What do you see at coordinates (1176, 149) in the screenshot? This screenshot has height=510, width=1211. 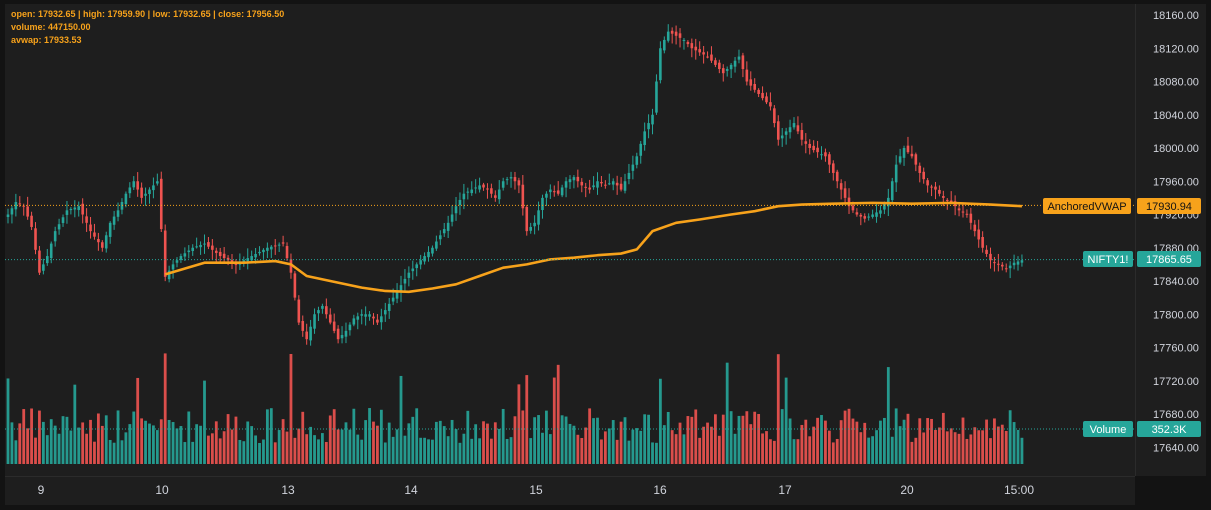 I see `price-tick-label: 18000.00` at bounding box center [1176, 149].